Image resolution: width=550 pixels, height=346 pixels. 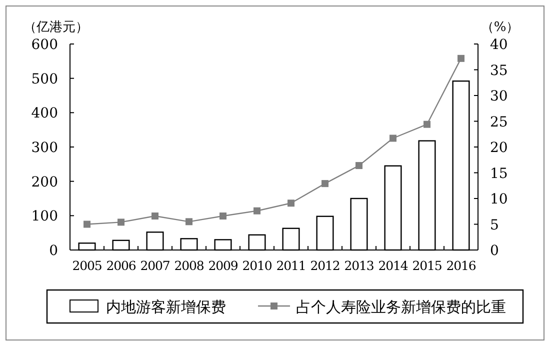 What do you see at coordinates (291, 265) in the screenshot?
I see `x-tick-label: 2011` at bounding box center [291, 265].